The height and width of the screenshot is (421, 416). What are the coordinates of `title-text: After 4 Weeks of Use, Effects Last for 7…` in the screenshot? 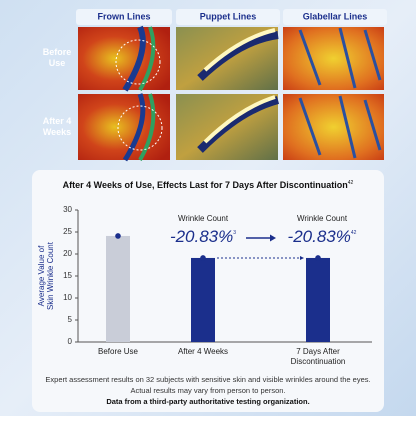 It's located at (205, 185).